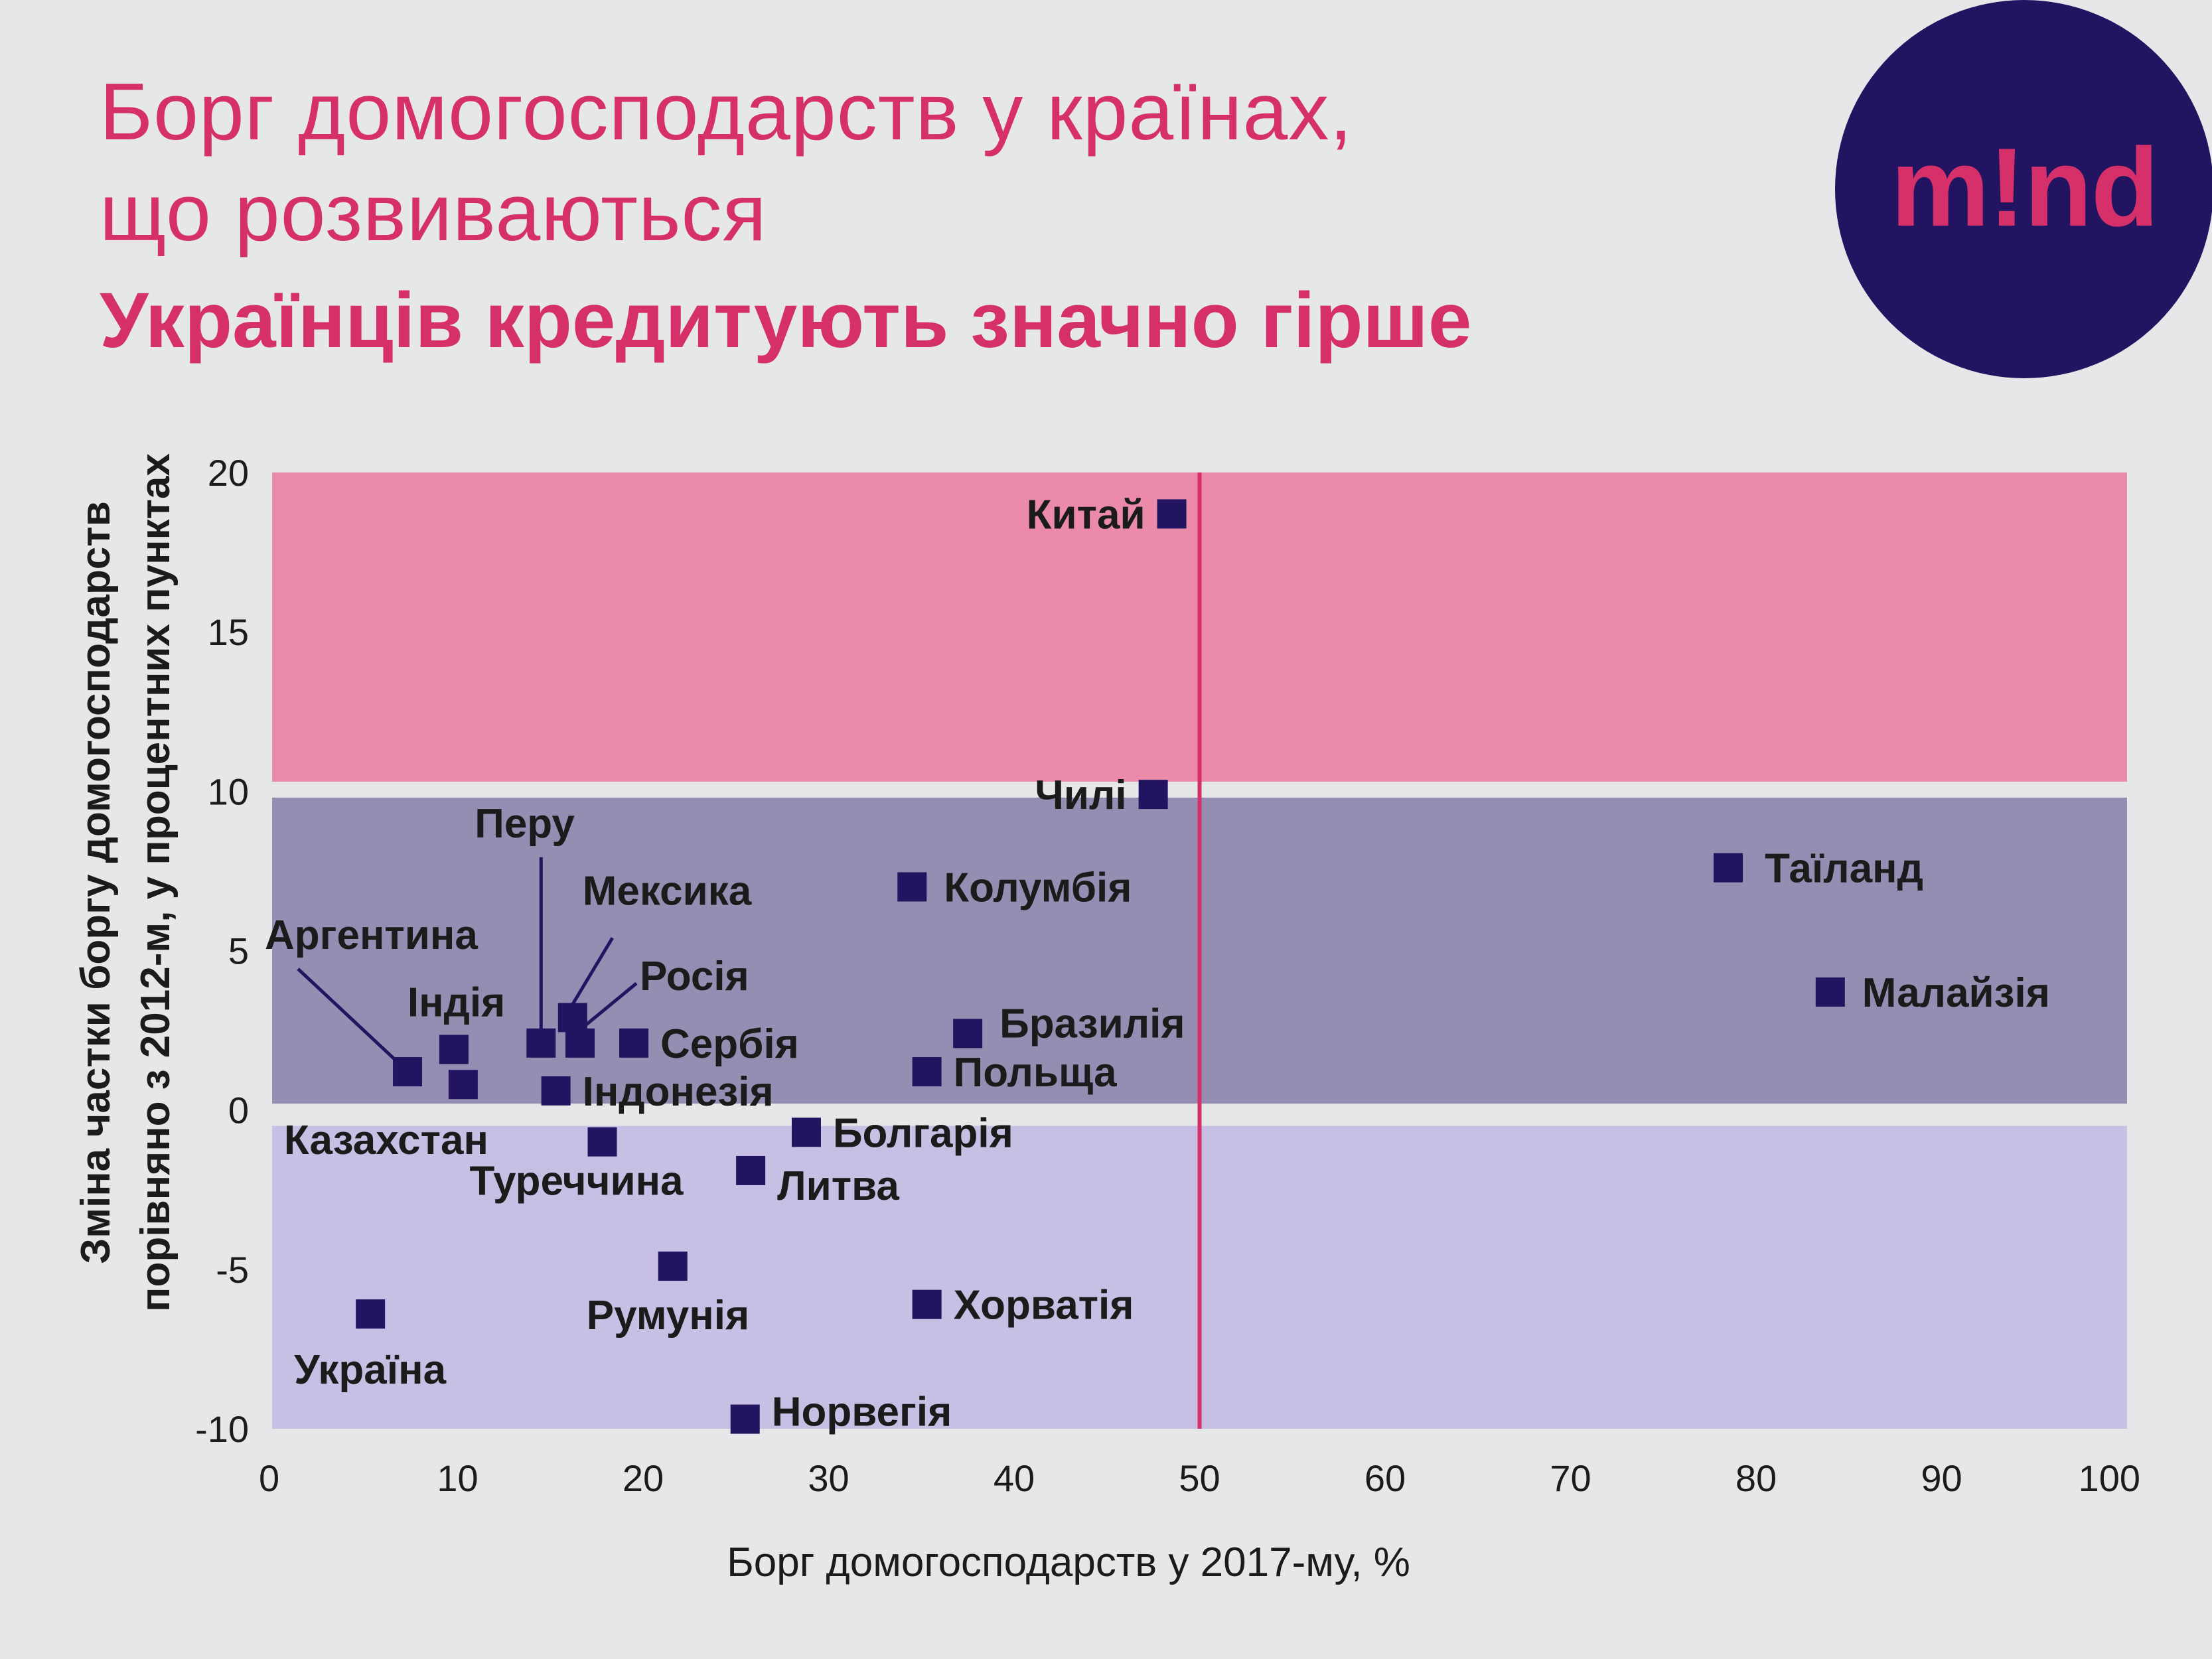 The image size is (2212, 1659). What do you see at coordinates (463, 1085) in the screenshot?
I see `marker-казахстан` at bounding box center [463, 1085].